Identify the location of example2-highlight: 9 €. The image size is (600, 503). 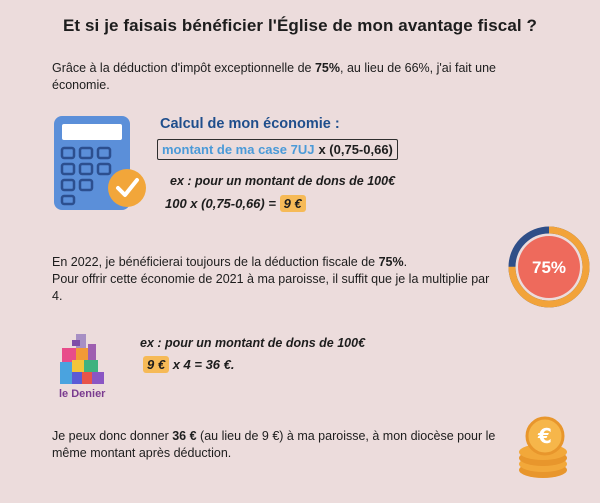
(156, 364).